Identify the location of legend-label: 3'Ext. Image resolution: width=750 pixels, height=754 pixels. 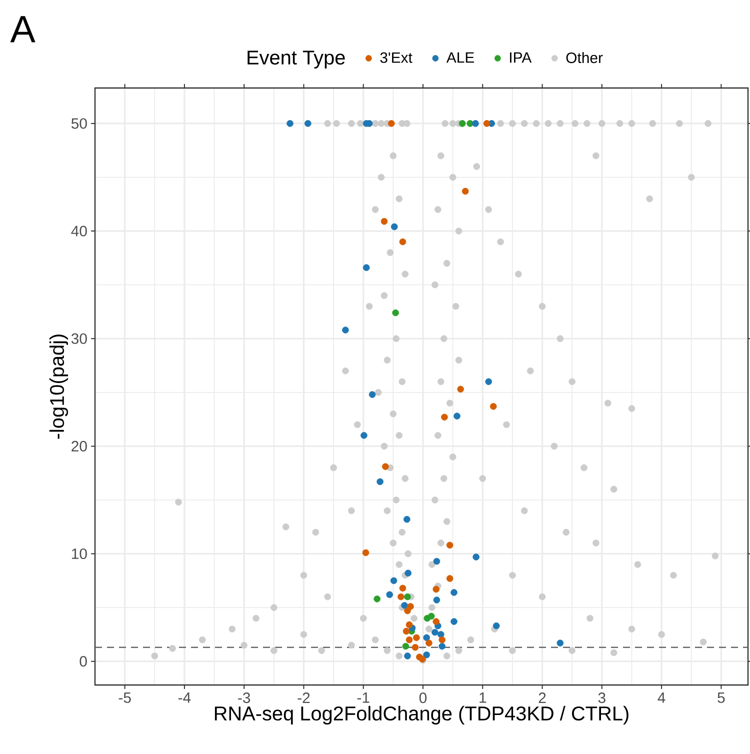
(396, 57).